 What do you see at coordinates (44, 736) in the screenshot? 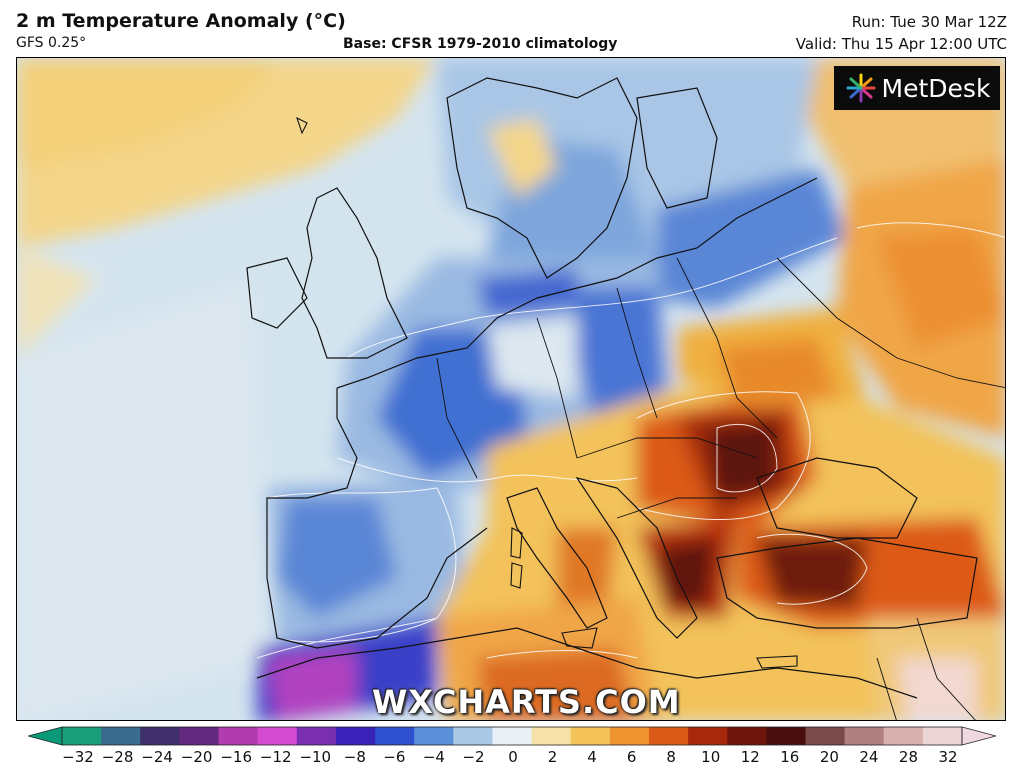
I see `colorbar-left-arrow` at bounding box center [44, 736].